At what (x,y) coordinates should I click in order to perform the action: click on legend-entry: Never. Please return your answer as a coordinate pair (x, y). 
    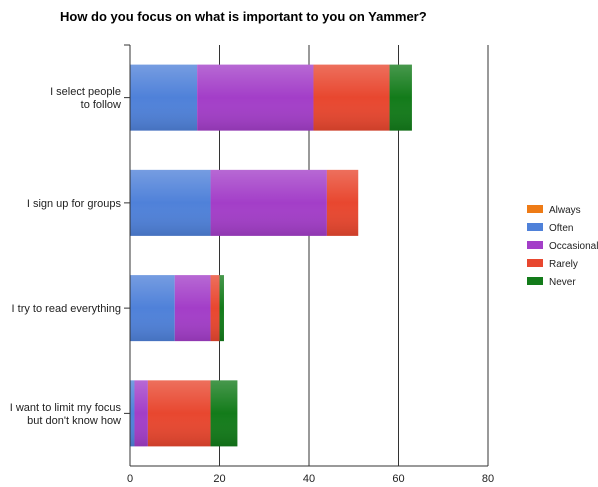
    Looking at the image, I should click on (562, 282).